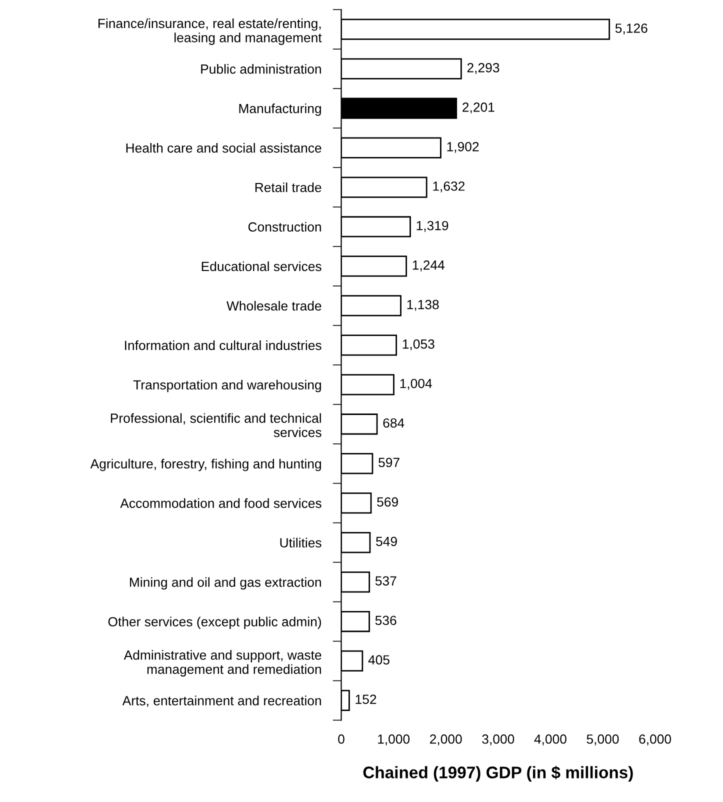 The width and height of the screenshot is (723, 802). Describe the element at coordinates (262, 266) in the screenshot. I see `y-tick-label: Educational services` at that location.